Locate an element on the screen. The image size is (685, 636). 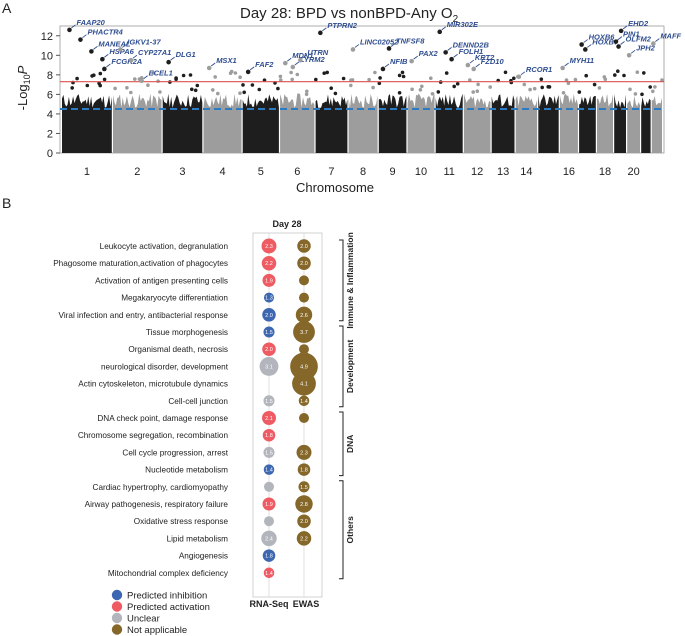
pathway-label: Angiogenesis is located at coordinates (203, 556).